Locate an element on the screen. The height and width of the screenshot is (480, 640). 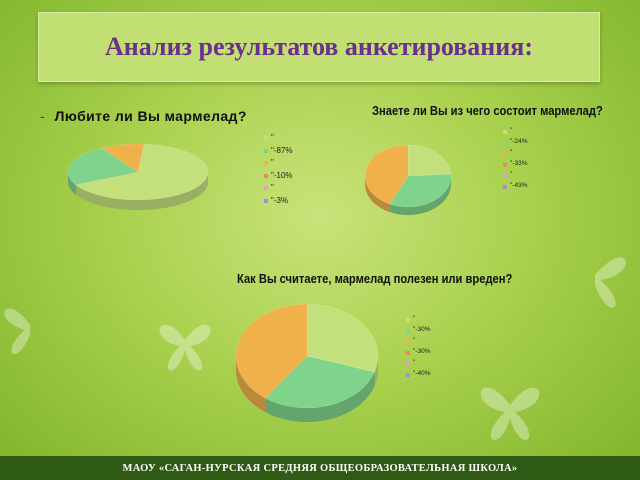
legend-item: "-40% is located at coordinates (418, 374).